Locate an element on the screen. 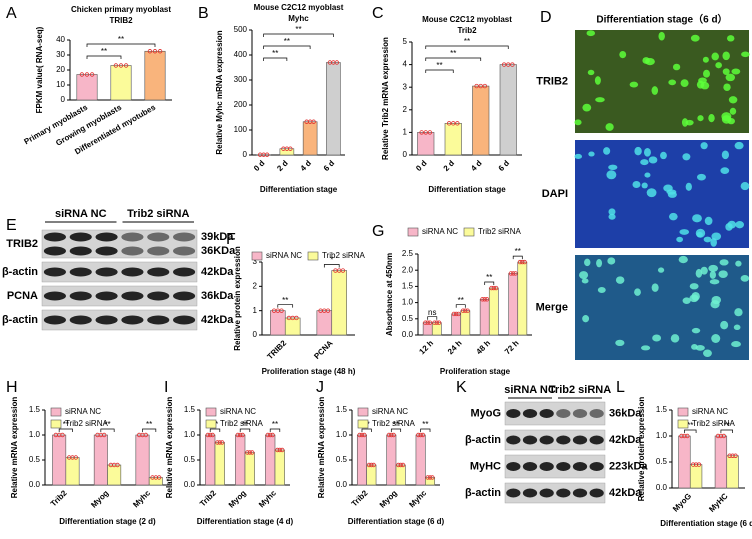 The height and width of the screenshot is (539, 752). y-tick-label: 20 is located at coordinates (60, 69).